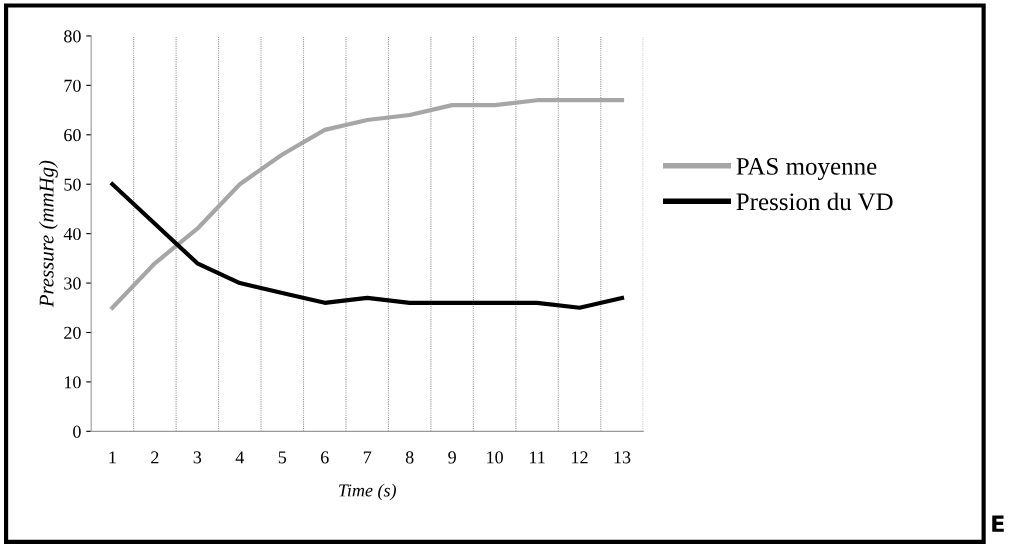 The image size is (1013, 553). Describe the element at coordinates (155, 457) in the screenshot. I see `x-tick-label: 2` at that location.